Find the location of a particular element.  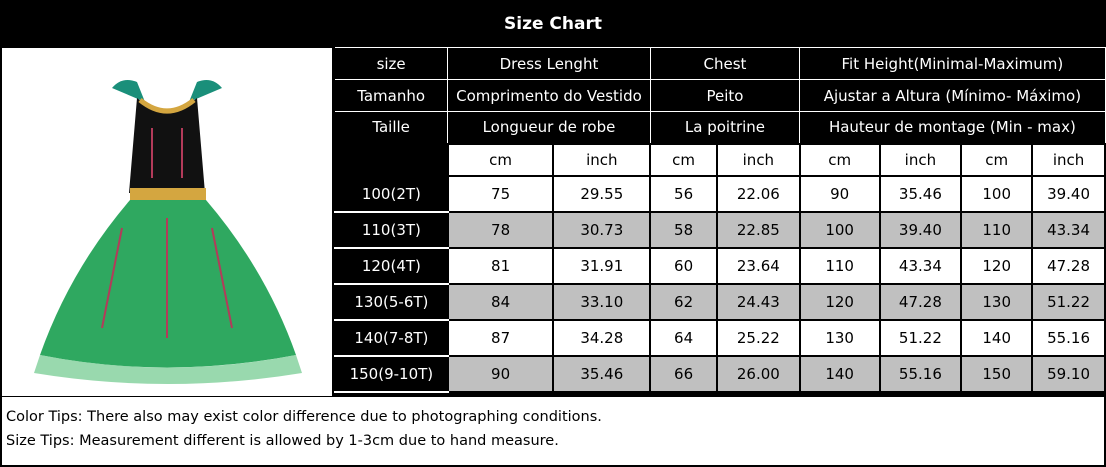

value-cell: 60 is located at coordinates (683, 265).